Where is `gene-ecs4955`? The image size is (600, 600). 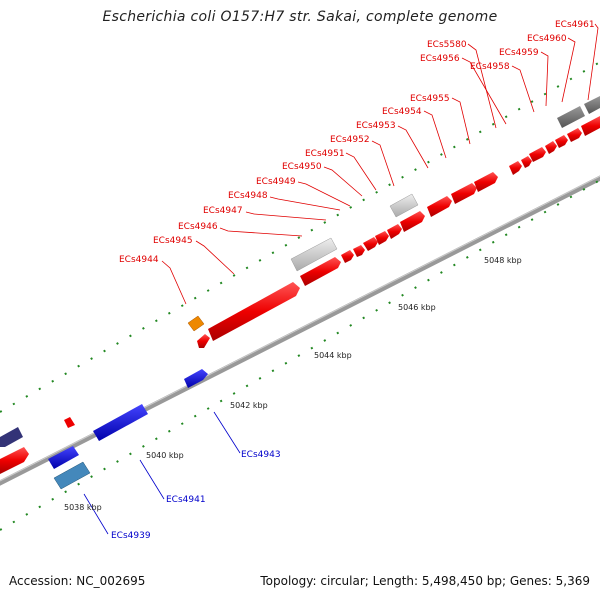
gene-ecs4955 is located at coordinates (486, 182).